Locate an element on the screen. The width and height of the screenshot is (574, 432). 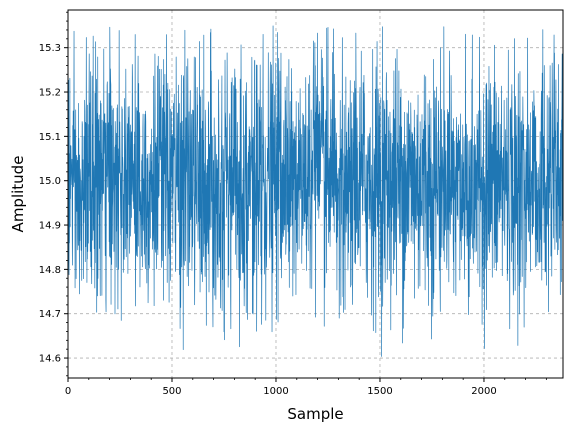
y-tick-label: 14.8 is located at coordinates (50, 270).